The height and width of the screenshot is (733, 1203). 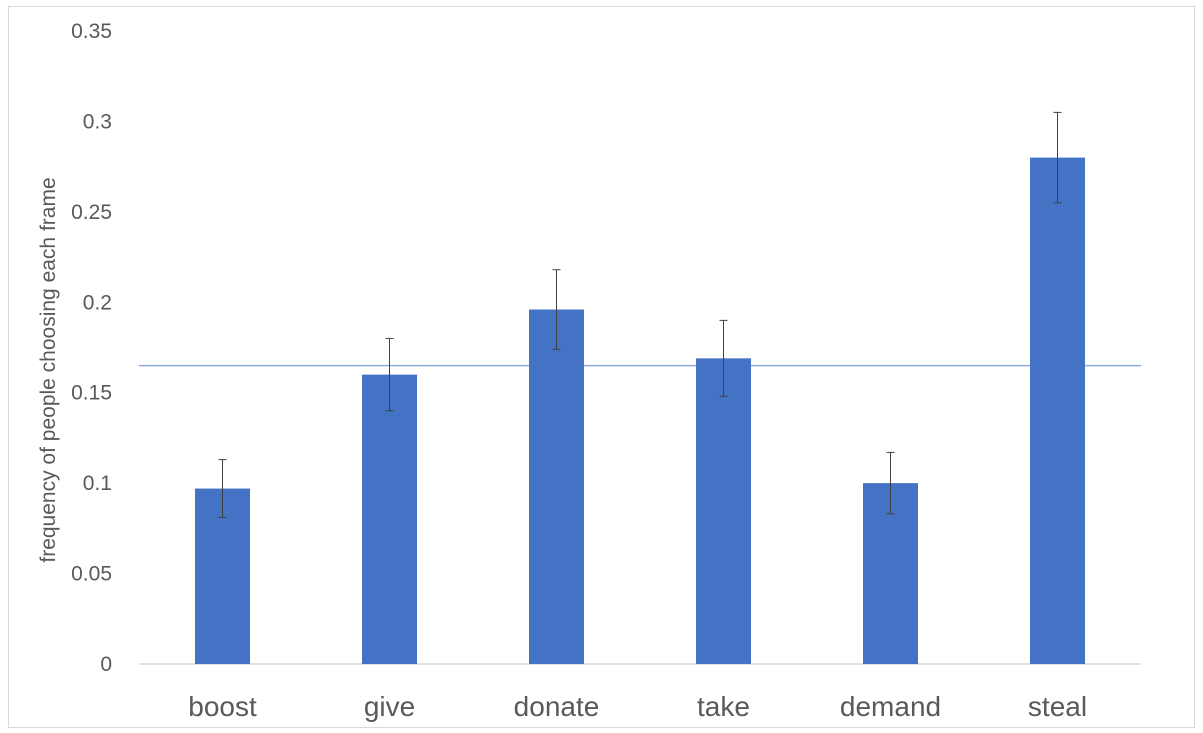 I want to click on y-tick-label: 0.15, so click(x=91, y=393).